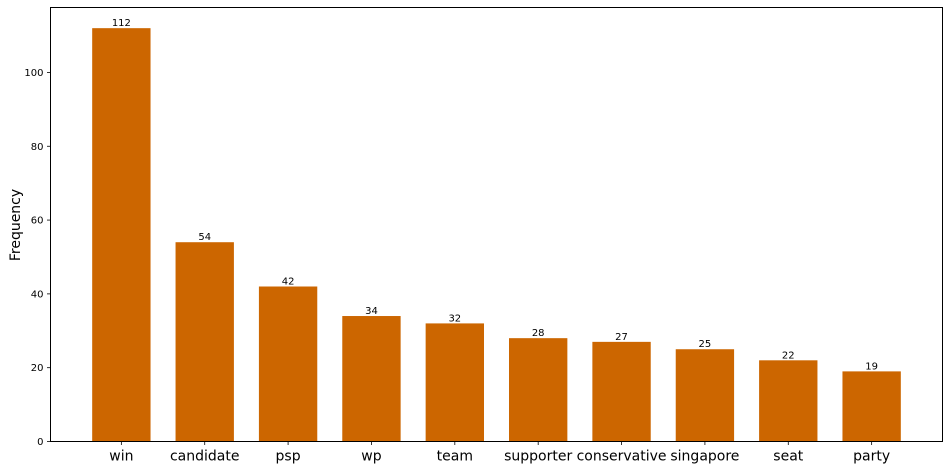  I want to click on y-tick-label-20: 20, so click(37, 368).